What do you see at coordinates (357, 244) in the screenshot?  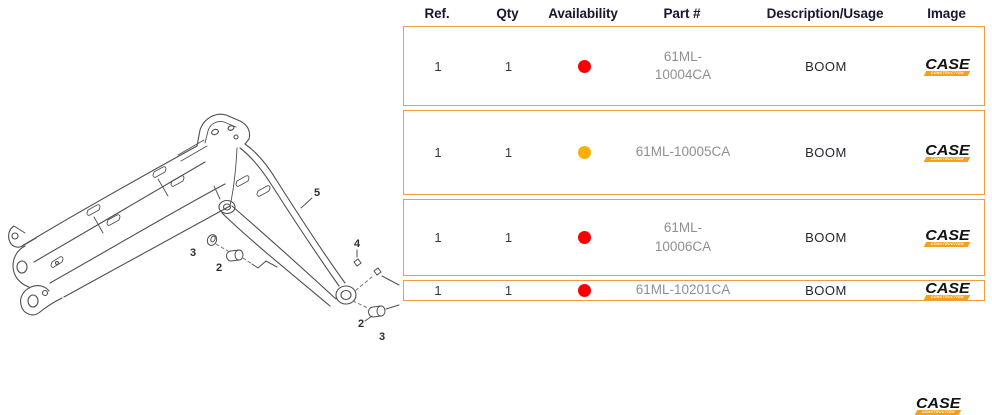 I see `callout-4: 4` at bounding box center [357, 244].